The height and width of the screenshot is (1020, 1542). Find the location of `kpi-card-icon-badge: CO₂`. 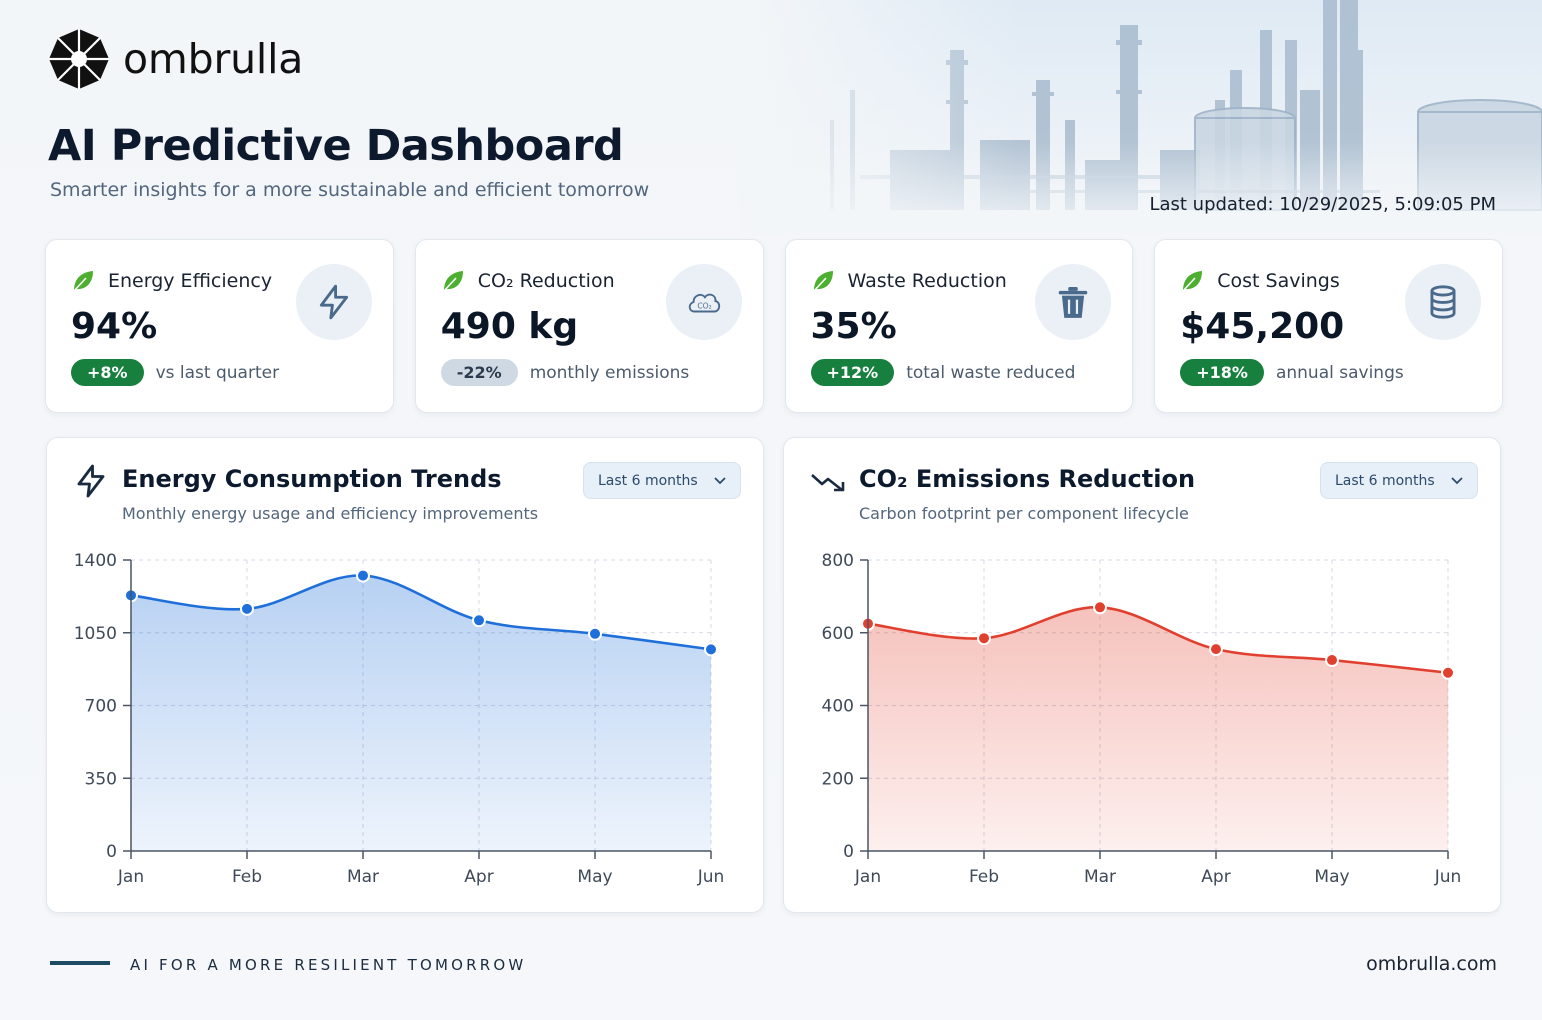

kpi-card-icon-badge: CO₂ is located at coordinates (703, 302).